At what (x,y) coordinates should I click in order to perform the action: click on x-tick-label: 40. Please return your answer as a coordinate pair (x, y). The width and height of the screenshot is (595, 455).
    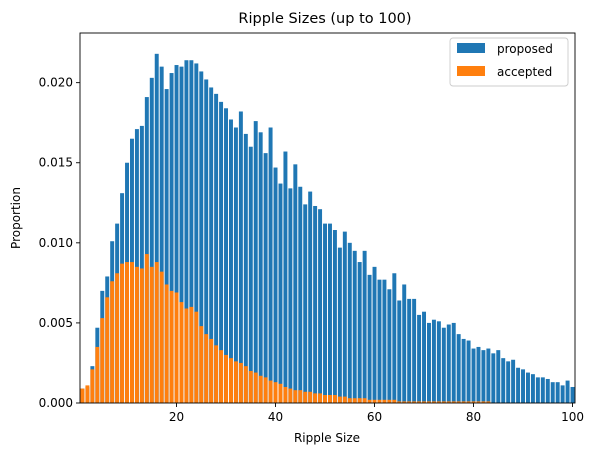
    Looking at the image, I should click on (275, 417).